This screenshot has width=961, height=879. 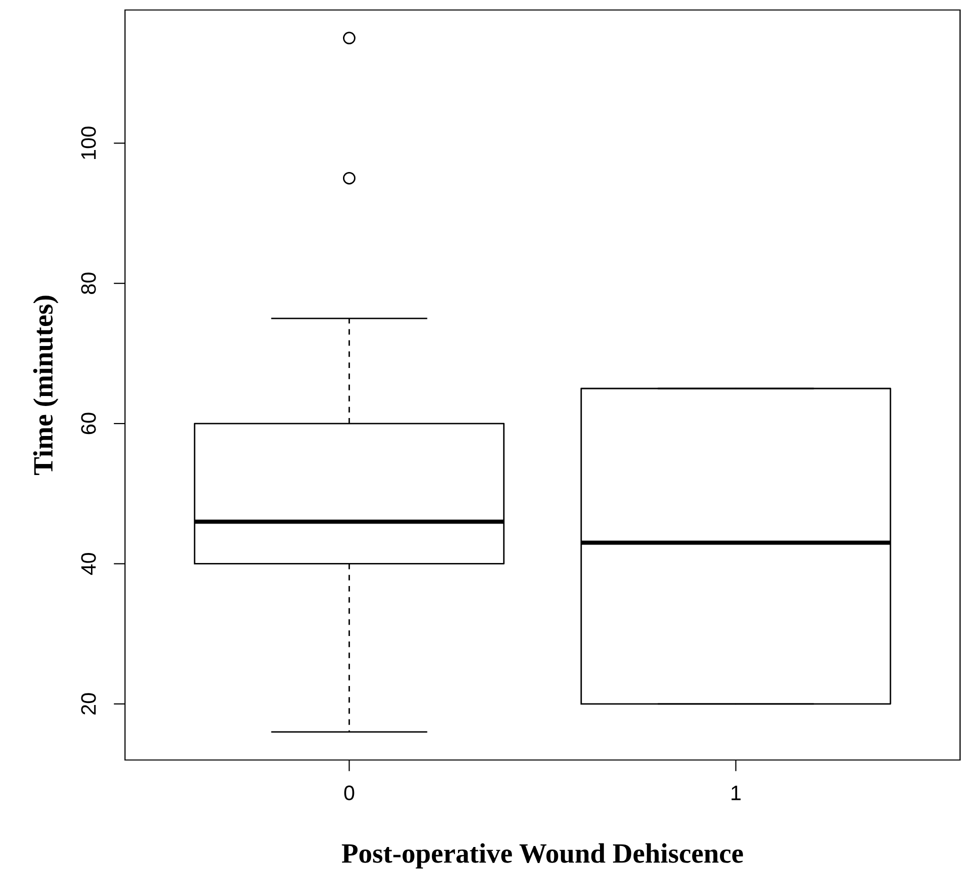 I want to click on y-tick-label: 60, so click(x=88, y=423).